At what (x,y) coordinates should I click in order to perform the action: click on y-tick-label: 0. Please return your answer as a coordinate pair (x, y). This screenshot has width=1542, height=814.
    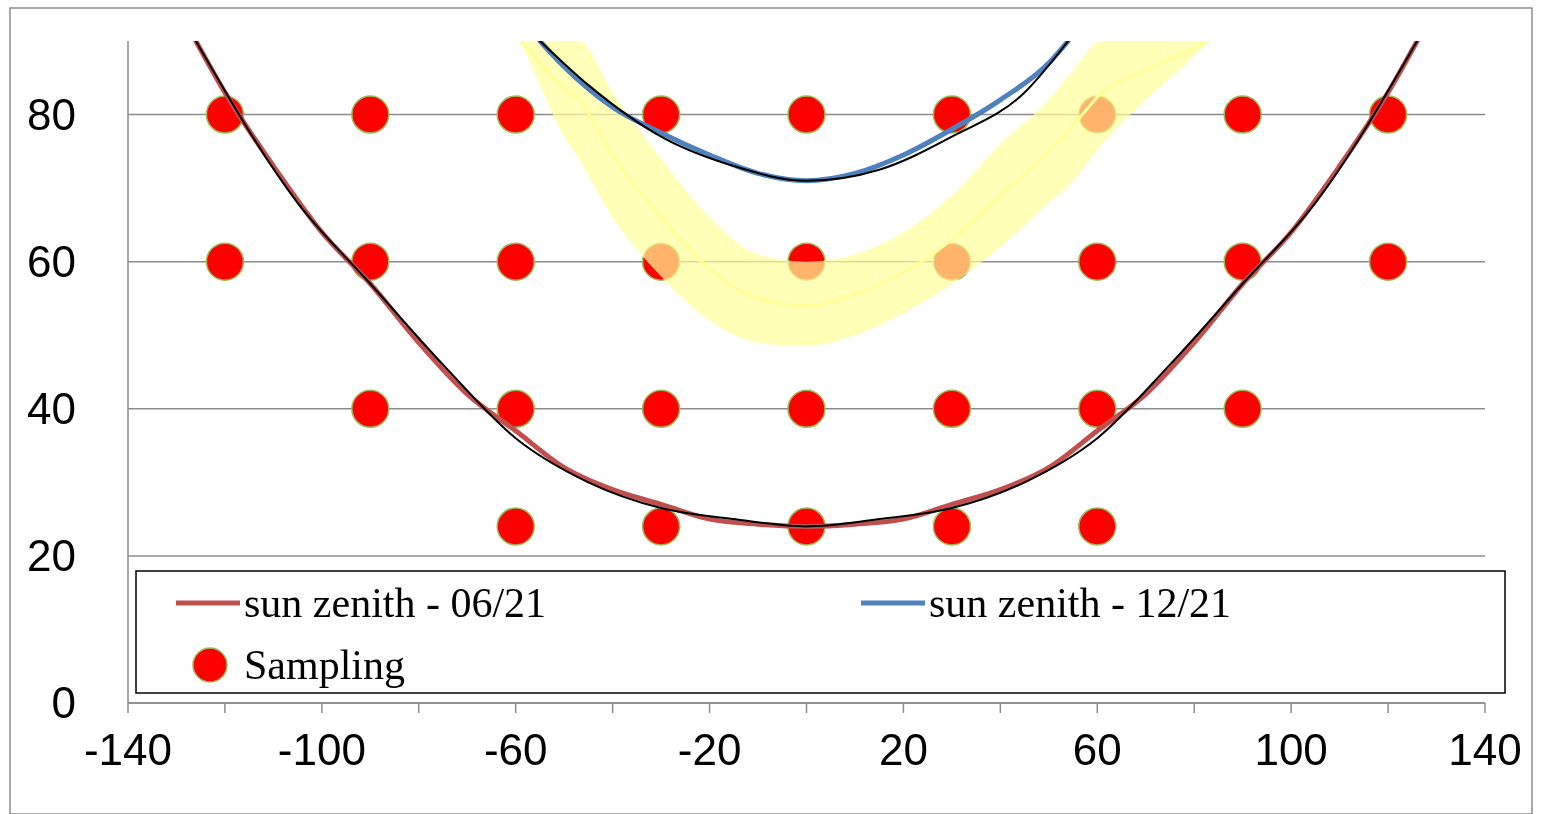
    Looking at the image, I should click on (63, 702).